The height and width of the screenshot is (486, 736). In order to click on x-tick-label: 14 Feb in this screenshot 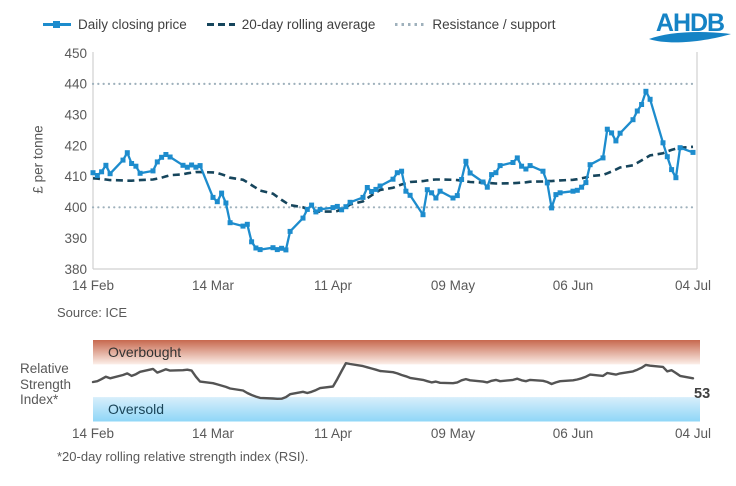, I will do `click(93, 285)`.